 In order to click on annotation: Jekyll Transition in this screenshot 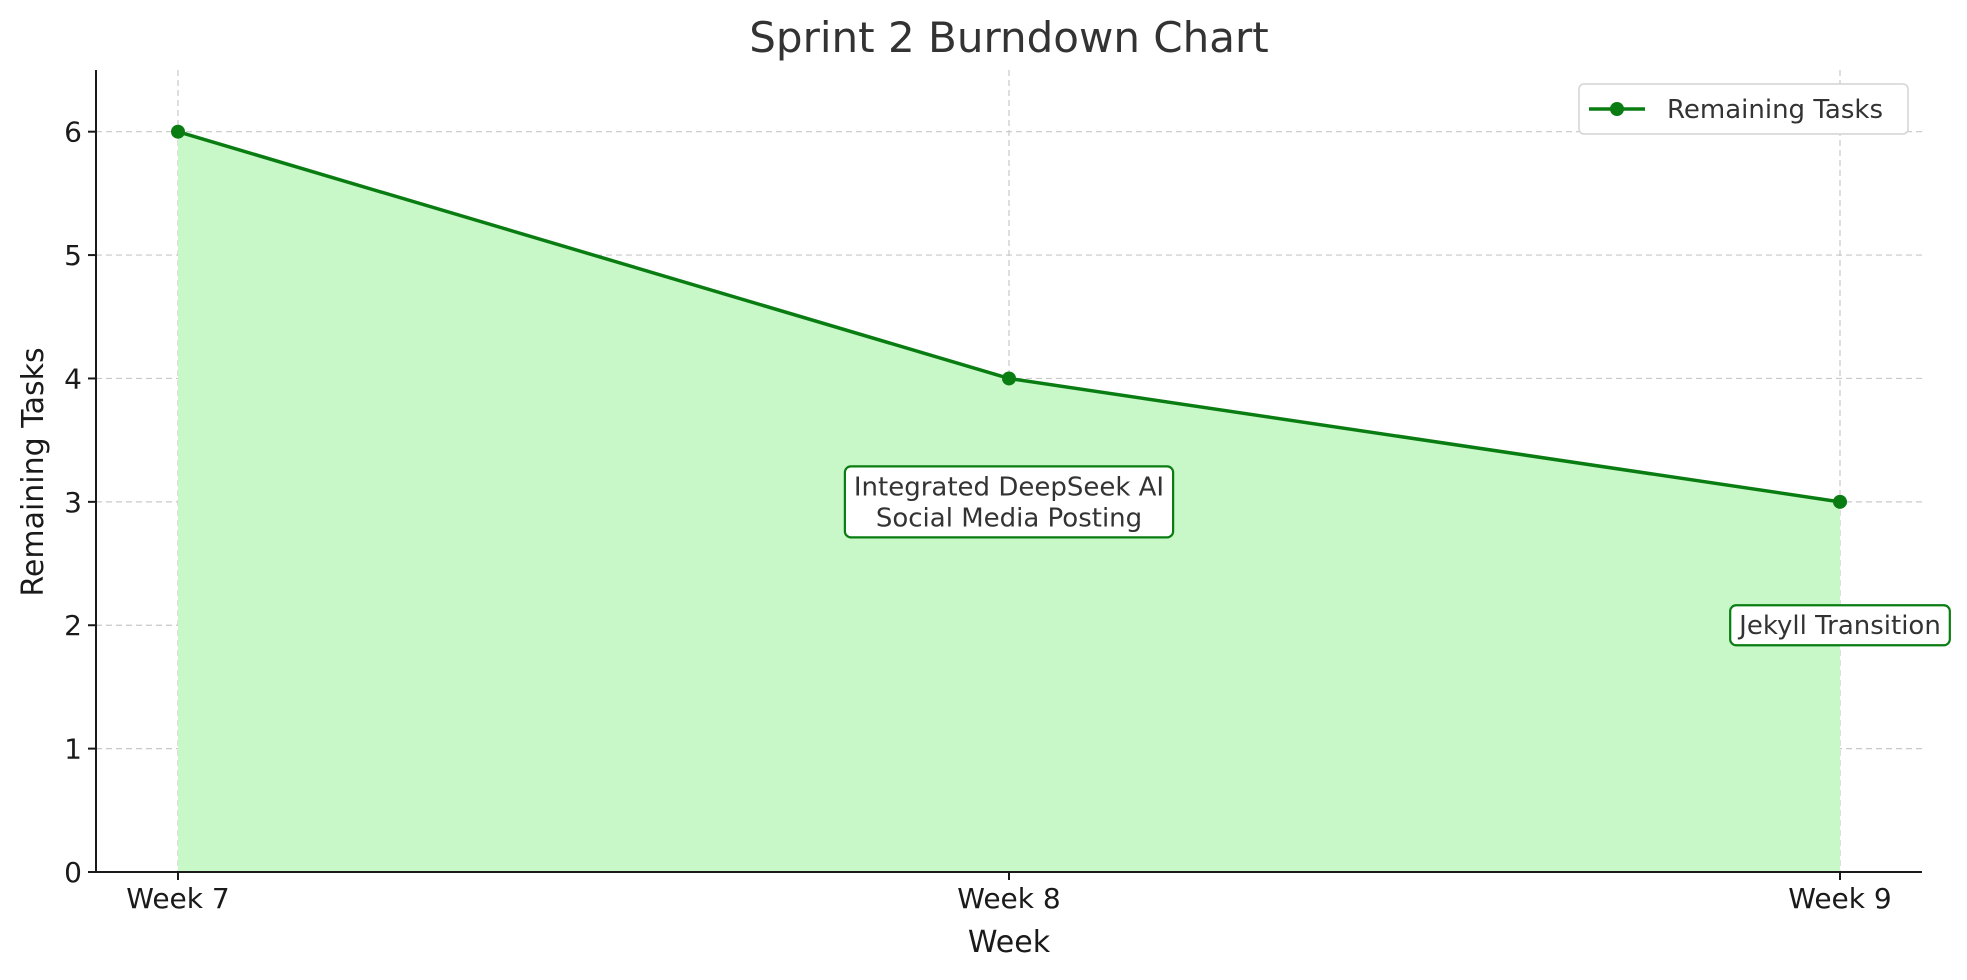, I will do `click(1840, 625)`.